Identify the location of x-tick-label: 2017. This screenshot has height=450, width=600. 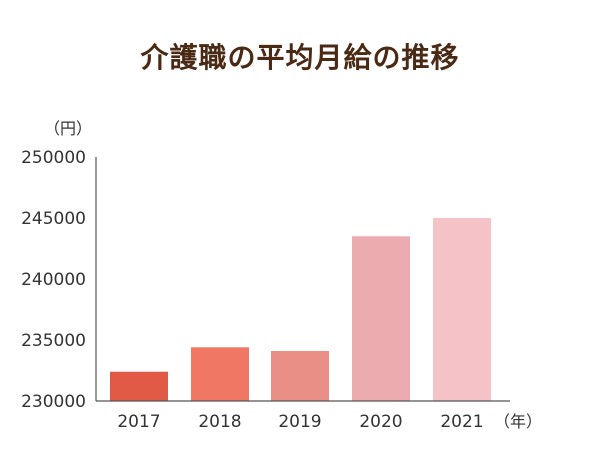
(138, 422).